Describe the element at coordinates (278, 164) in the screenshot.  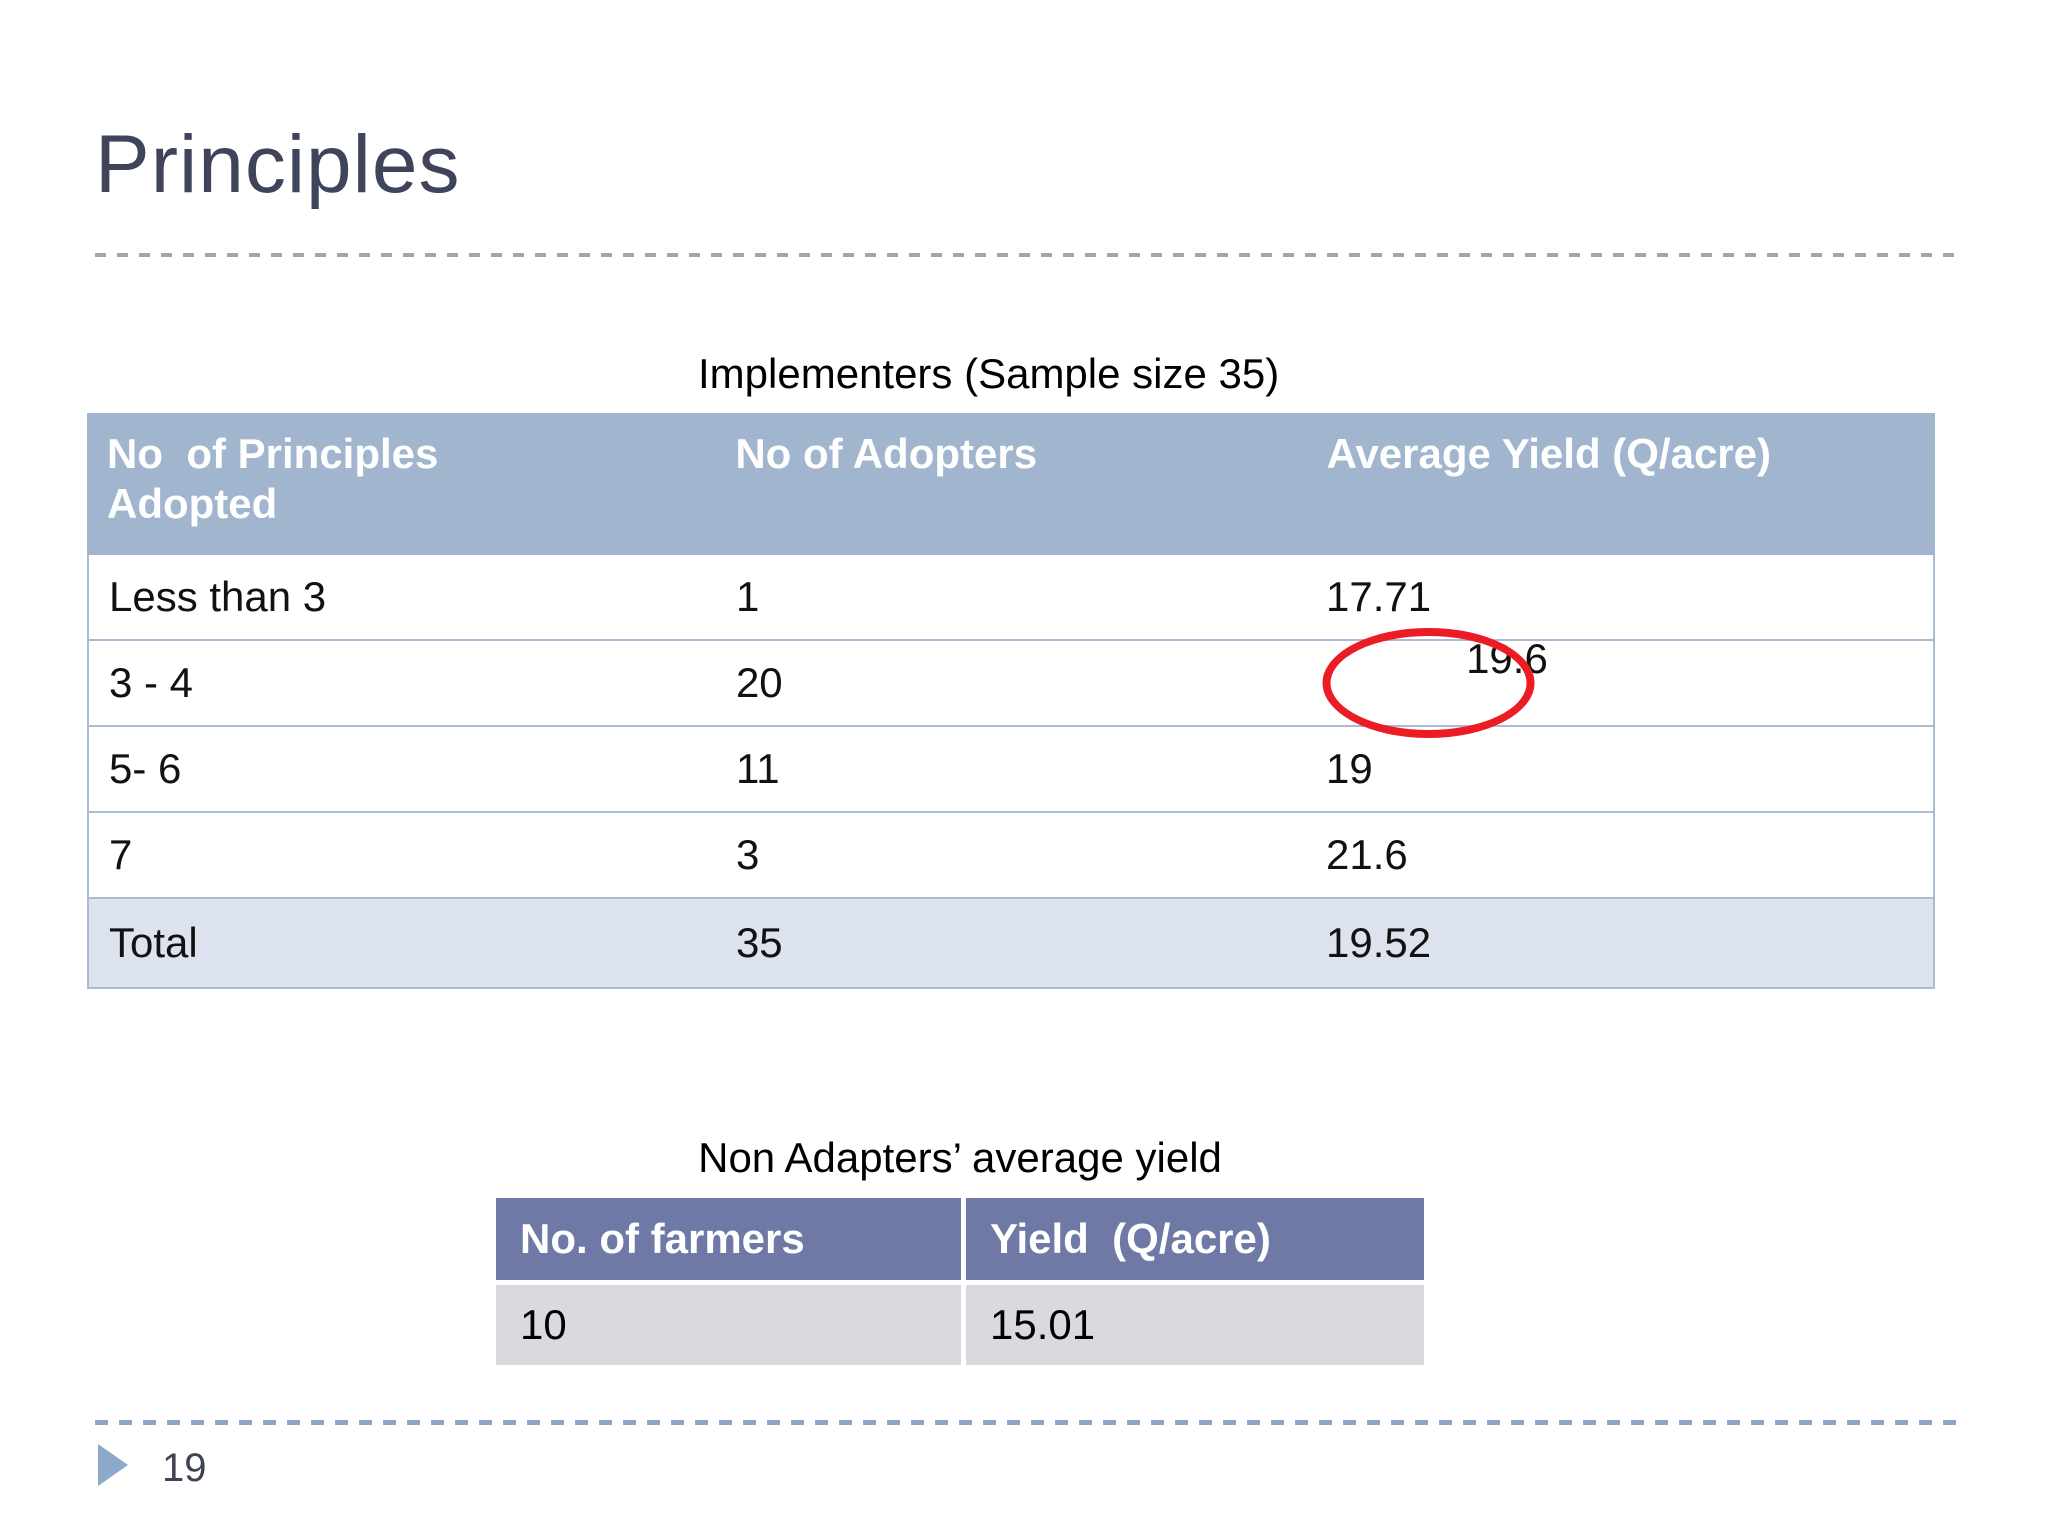
I see `slide-title: Principles` at that location.